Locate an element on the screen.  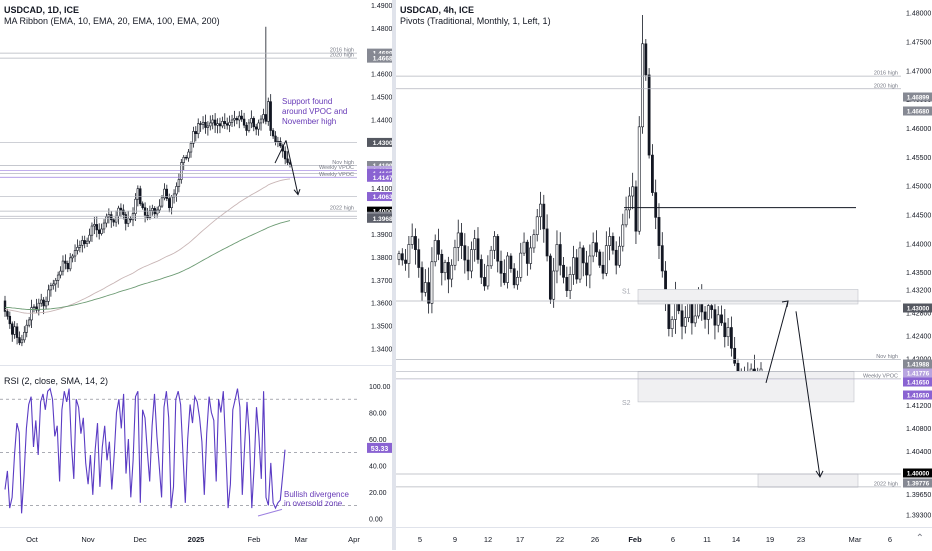
h4-y-tick-label: 1.47000 is located at coordinates (918, 71).